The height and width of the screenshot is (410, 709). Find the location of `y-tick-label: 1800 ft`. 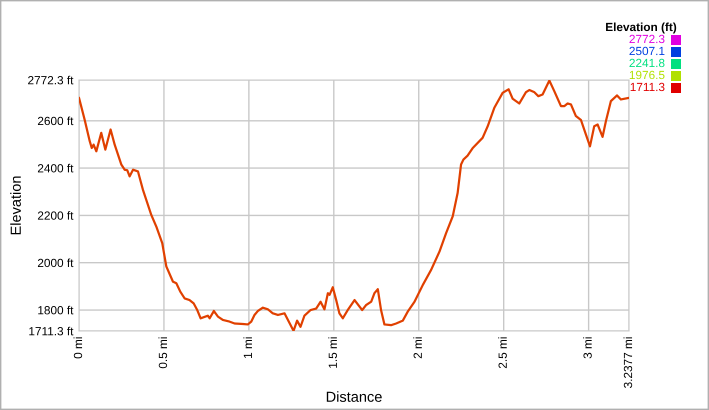

y-tick-label: 1800 ft is located at coordinates (56, 310).